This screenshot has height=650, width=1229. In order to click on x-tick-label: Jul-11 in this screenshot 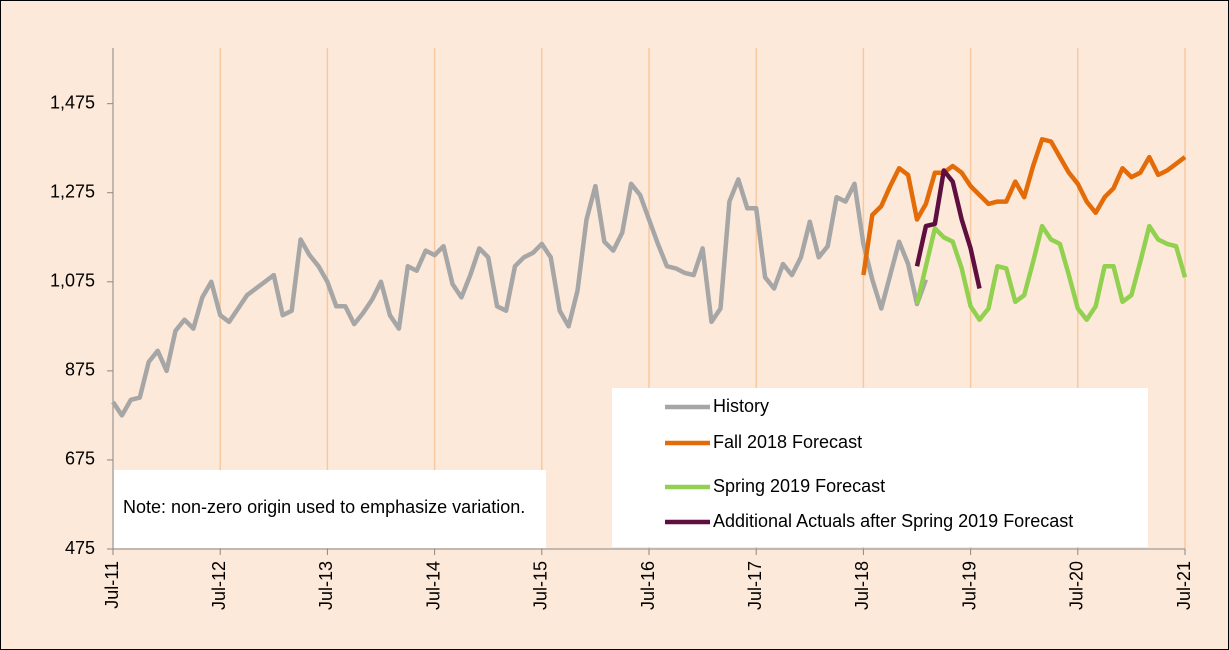, I will do `click(112, 585)`.